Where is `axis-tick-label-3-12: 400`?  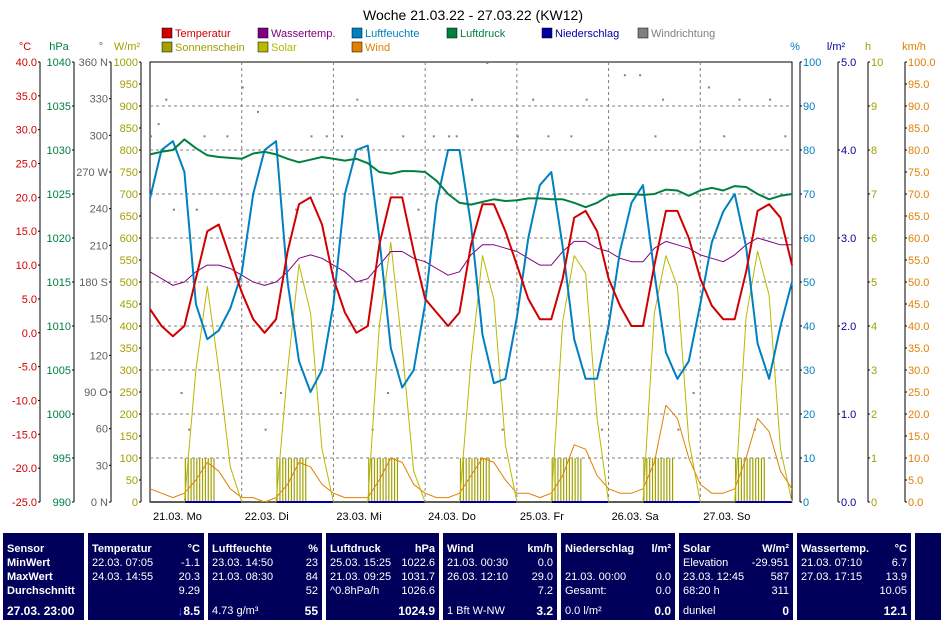
axis-tick-label-3-12: 400 is located at coordinates (129, 327).